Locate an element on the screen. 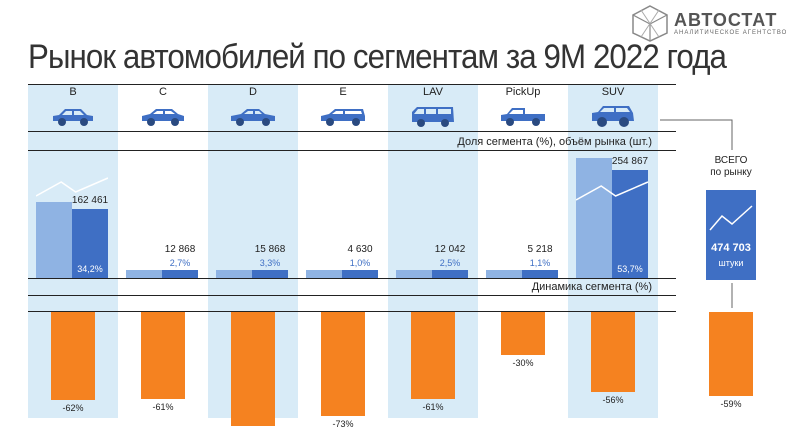 The width and height of the screenshot is (800, 429). share-volume-band-label: Доля сегмента (%), объём рынка (шт.) is located at coordinates (554, 142).